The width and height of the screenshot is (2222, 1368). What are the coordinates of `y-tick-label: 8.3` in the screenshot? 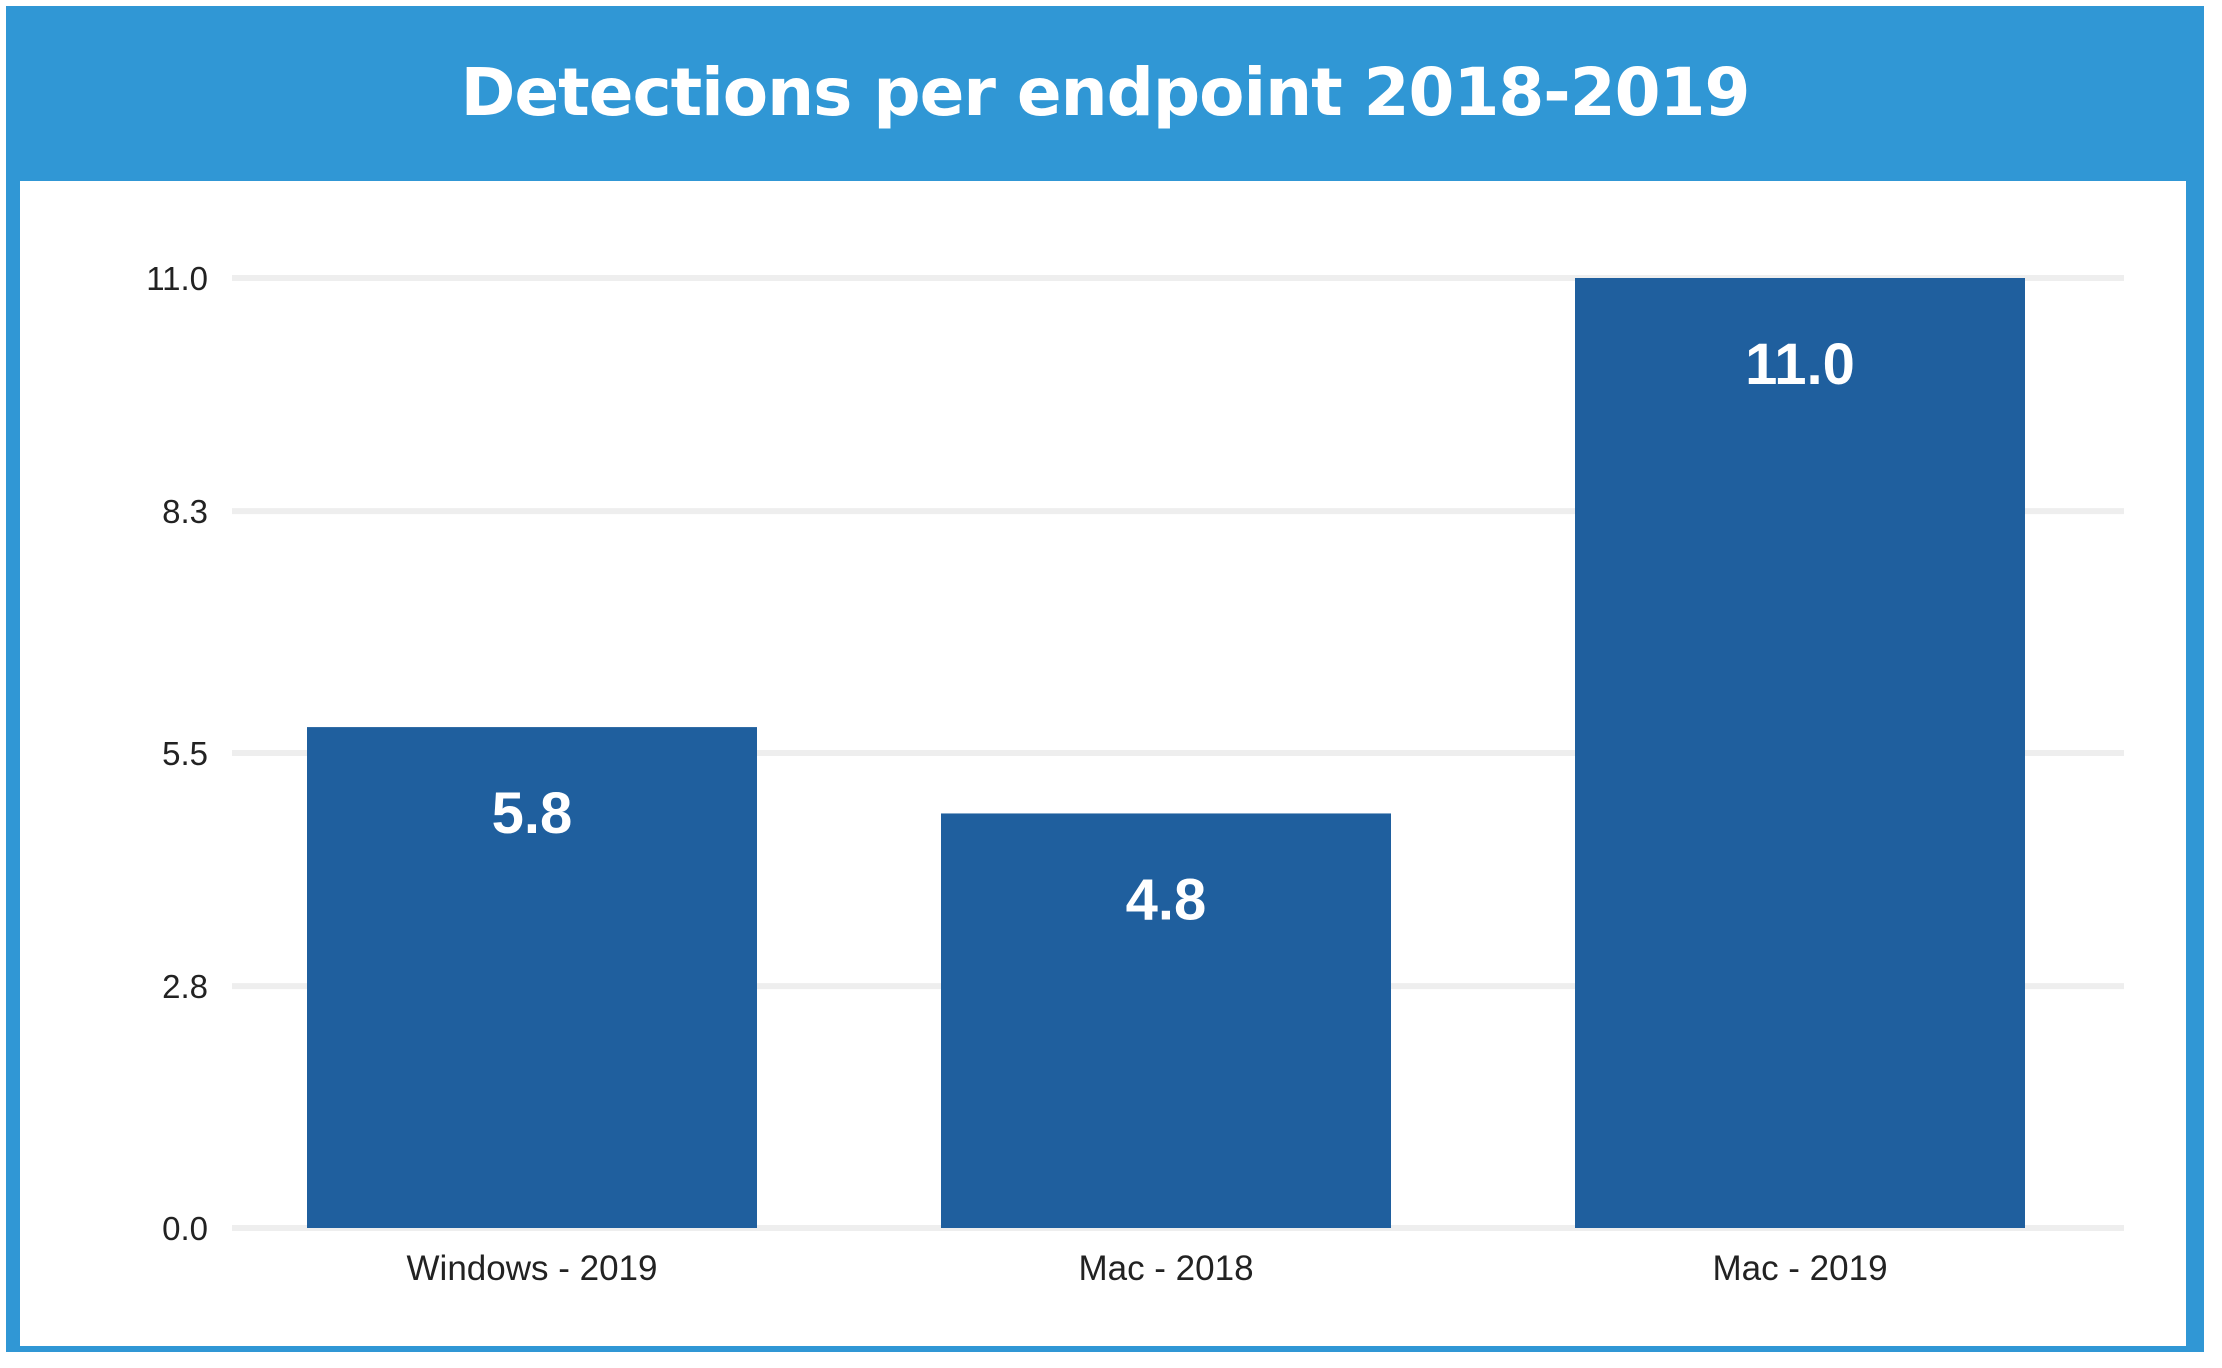 It's located at (185, 511).